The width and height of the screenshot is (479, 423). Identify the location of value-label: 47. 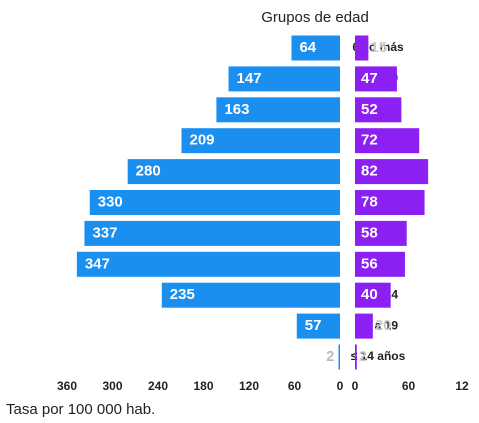
(369, 78).